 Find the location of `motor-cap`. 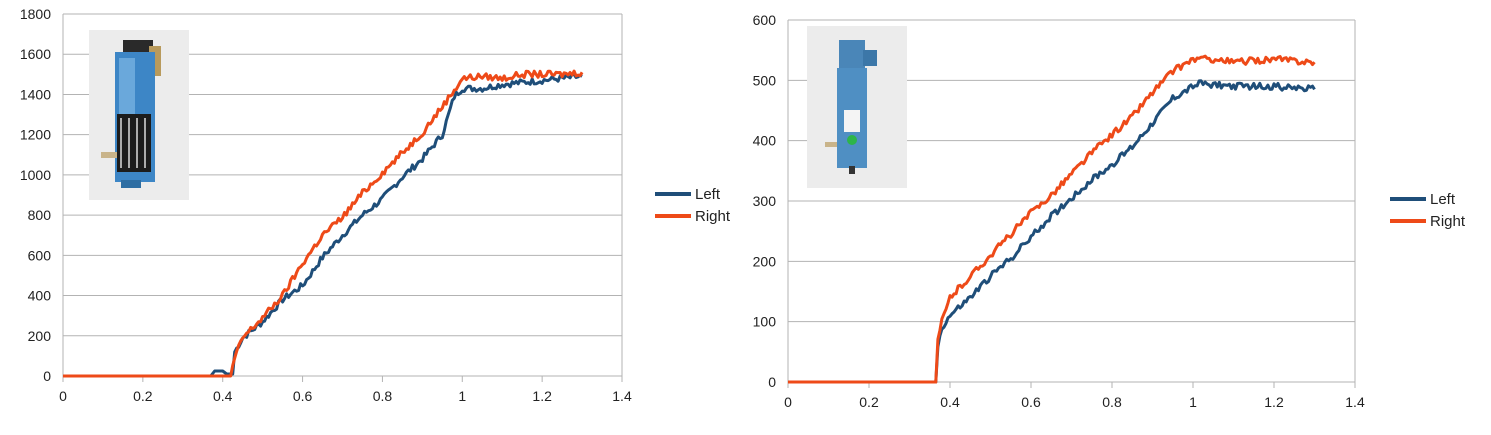

motor-cap is located at coordinates (138, 47).